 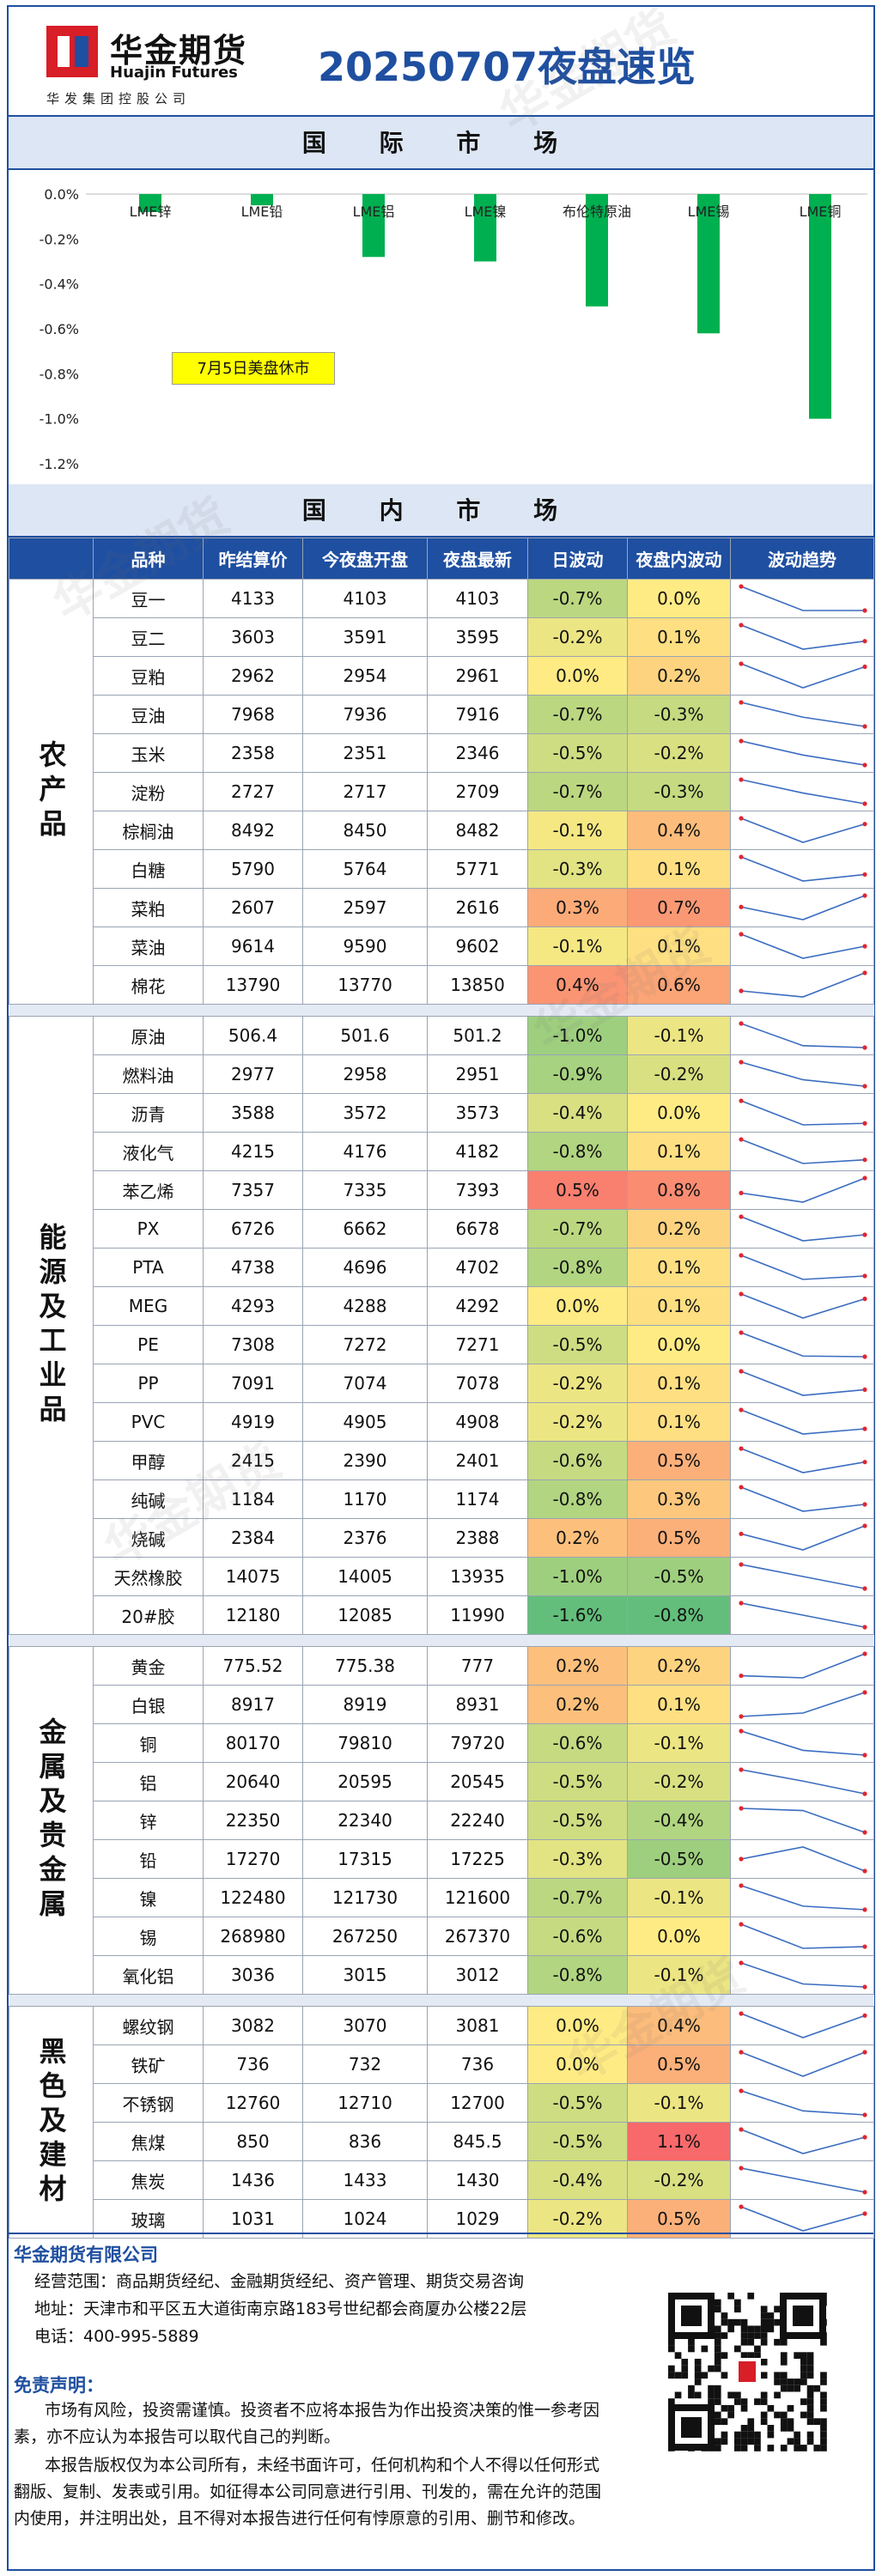 What do you see at coordinates (441, 1229) in the screenshot?
I see `table-row: PX 6726 6662 6678 -0.7% 0.2%` at bounding box center [441, 1229].